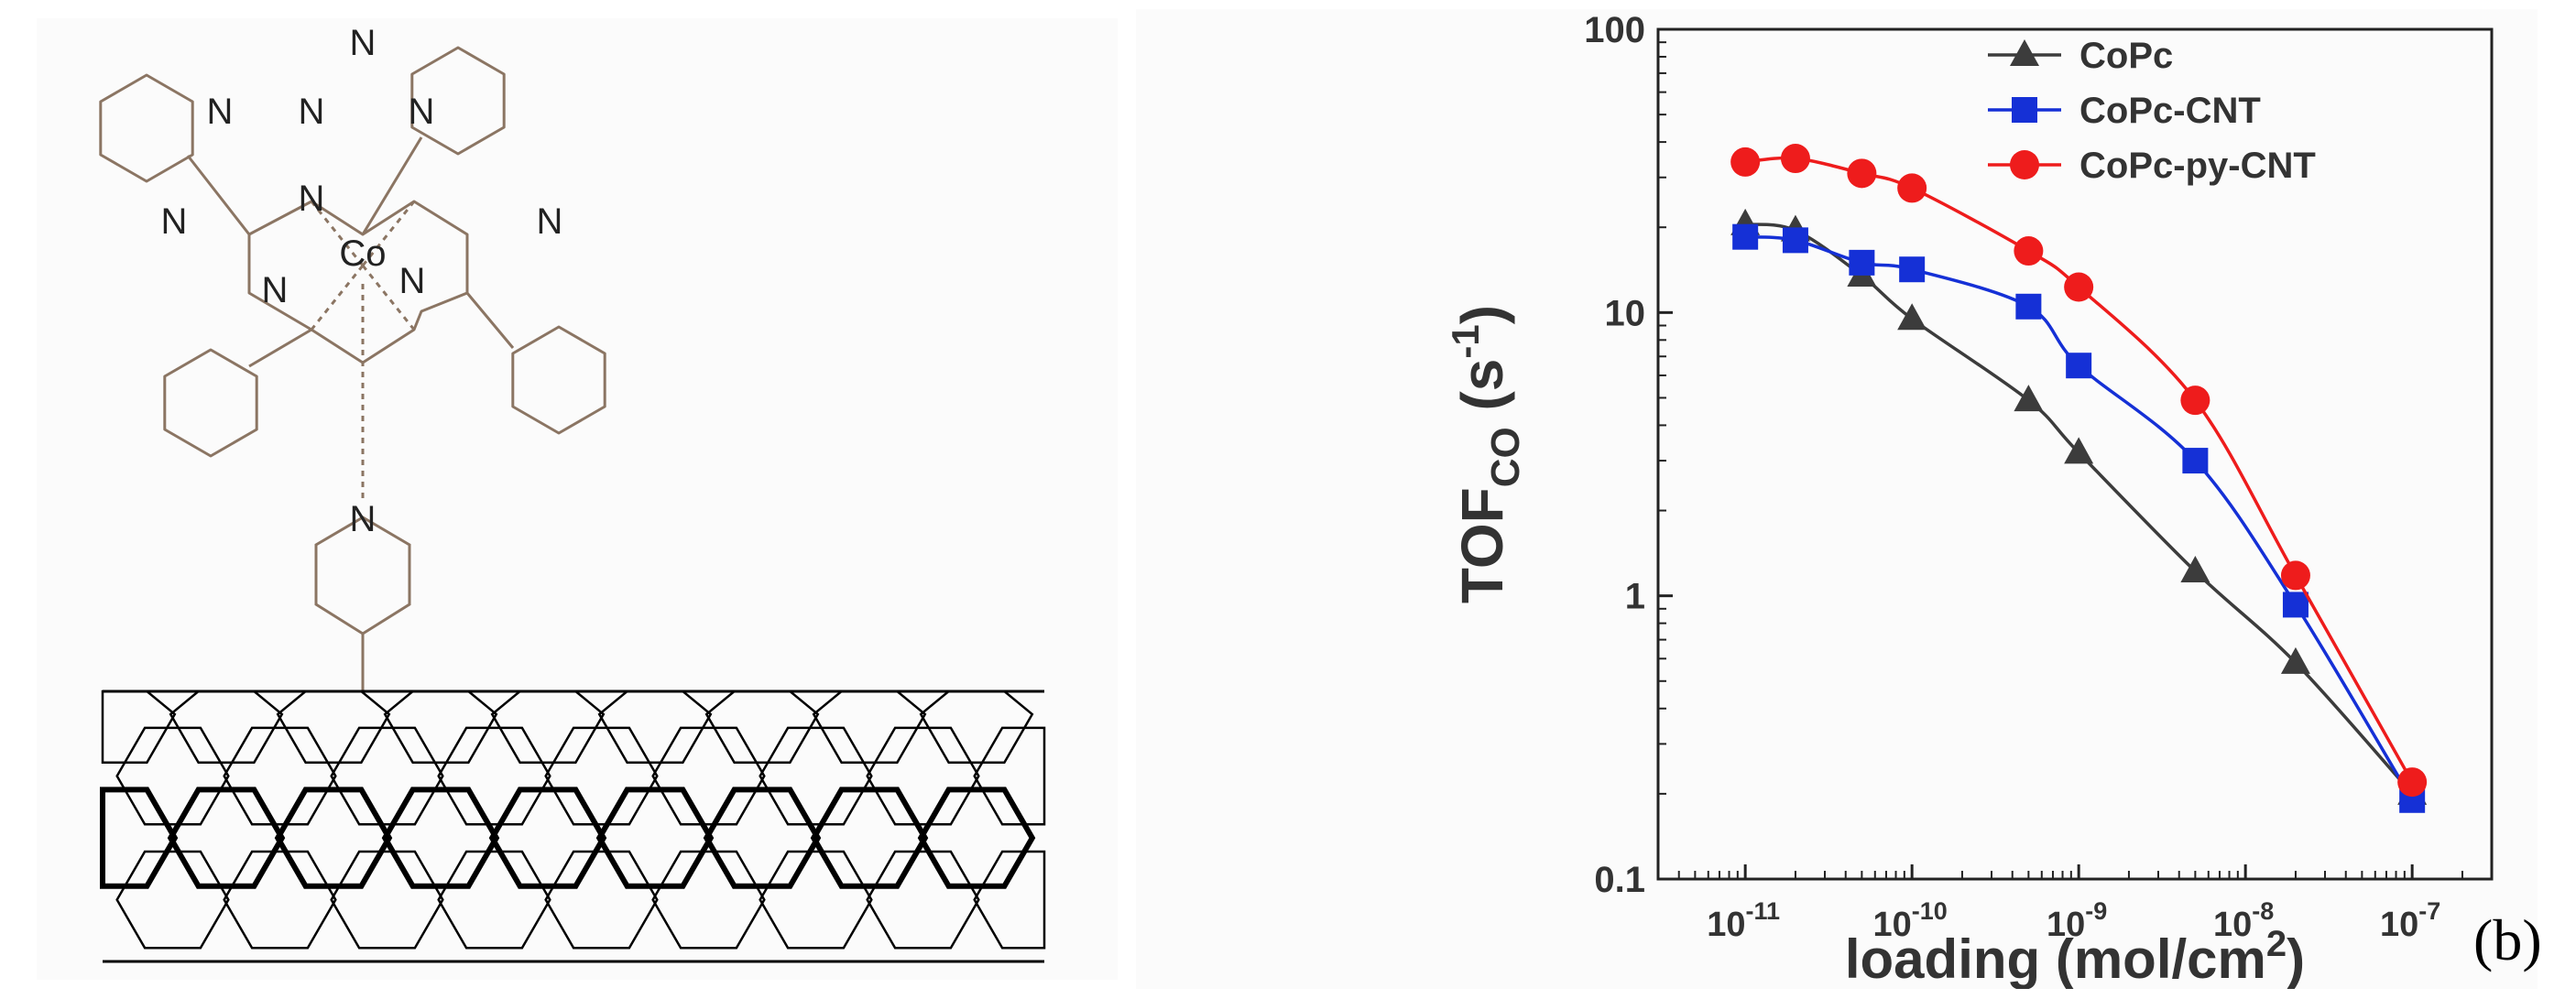 The width and height of the screenshot is (2576, 999). I want to click on atom-label: Co, so click(362, 253).